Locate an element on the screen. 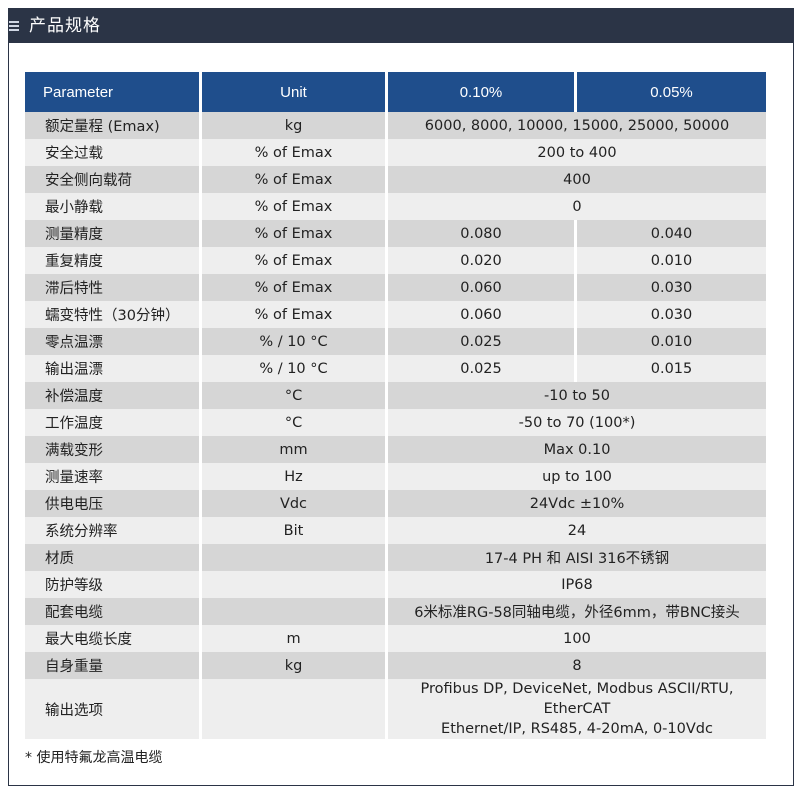 This screenshot has width=800, height=796. table-row: 工作温度 °C -50 to 70 (100*) is located at coordinates (395, 422).